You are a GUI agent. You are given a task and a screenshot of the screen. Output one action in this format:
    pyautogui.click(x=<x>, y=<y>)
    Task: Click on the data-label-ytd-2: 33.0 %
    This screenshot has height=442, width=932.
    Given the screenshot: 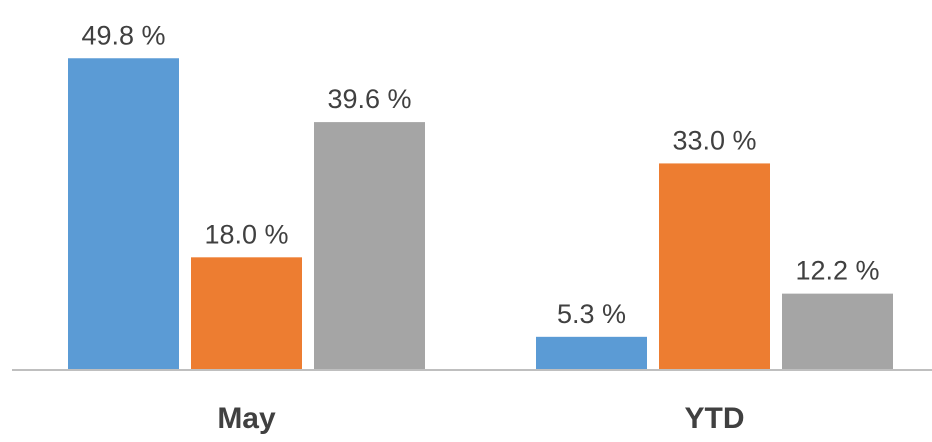 What is the action you would take?
    pyautogui.click(x=714, y=140)
    